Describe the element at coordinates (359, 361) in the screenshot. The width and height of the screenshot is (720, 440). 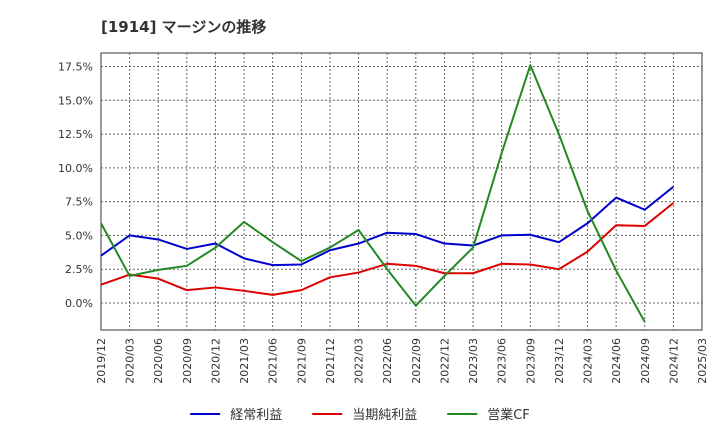
I see `x-tick-label: 2022/03` at that location.